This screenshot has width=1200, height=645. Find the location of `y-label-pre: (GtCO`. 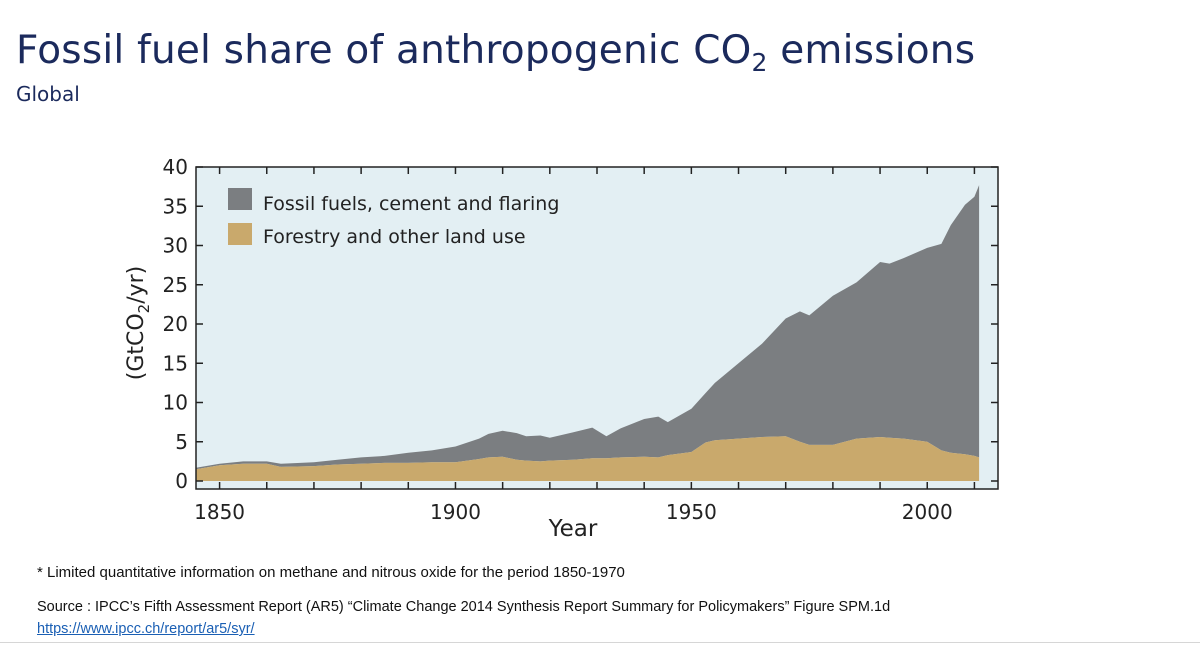

y-label-pre: (GtCO is located at coordinates (136, 346).